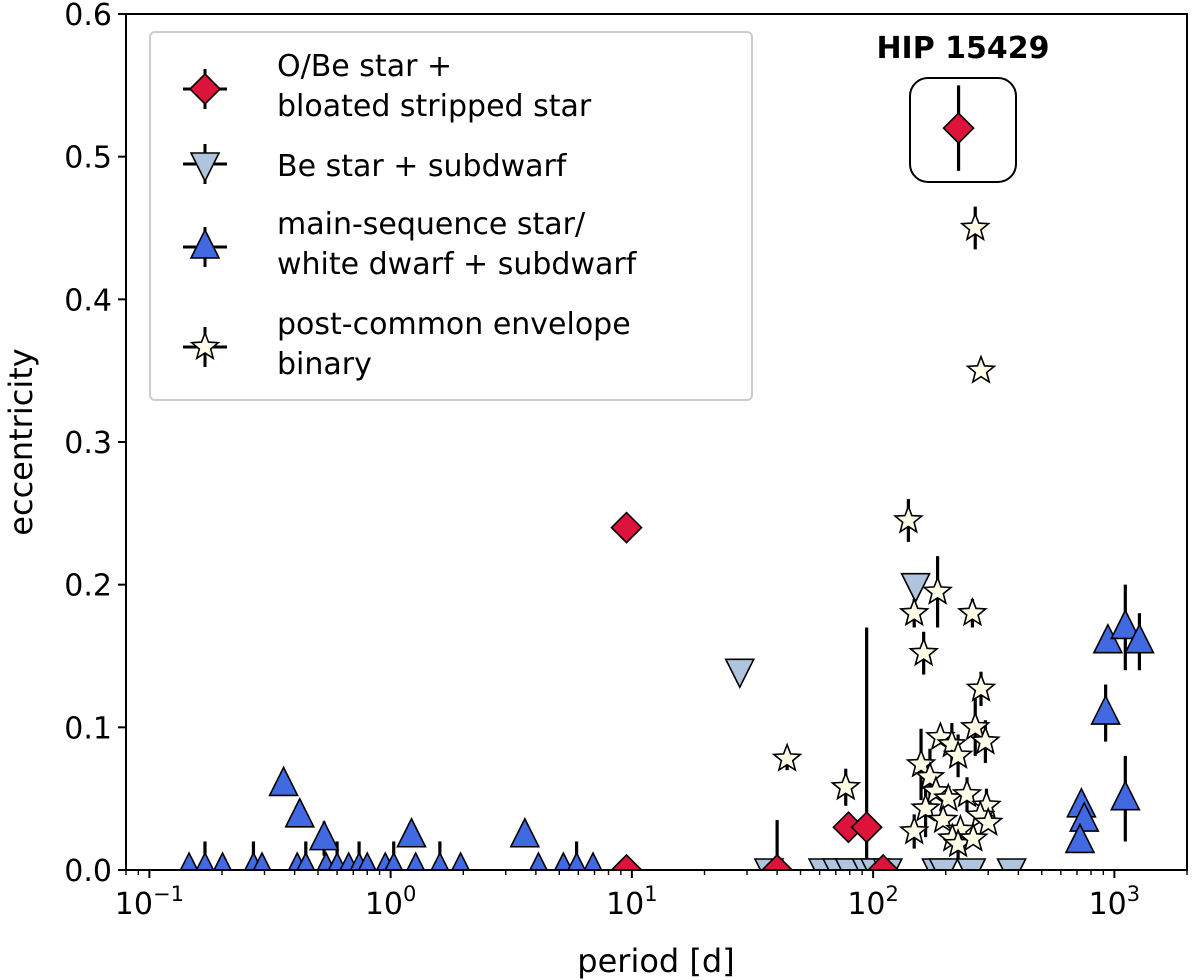 The height and width of the screenshot is (980, 1200). I want to click on legend-markers, so click(205, 218).